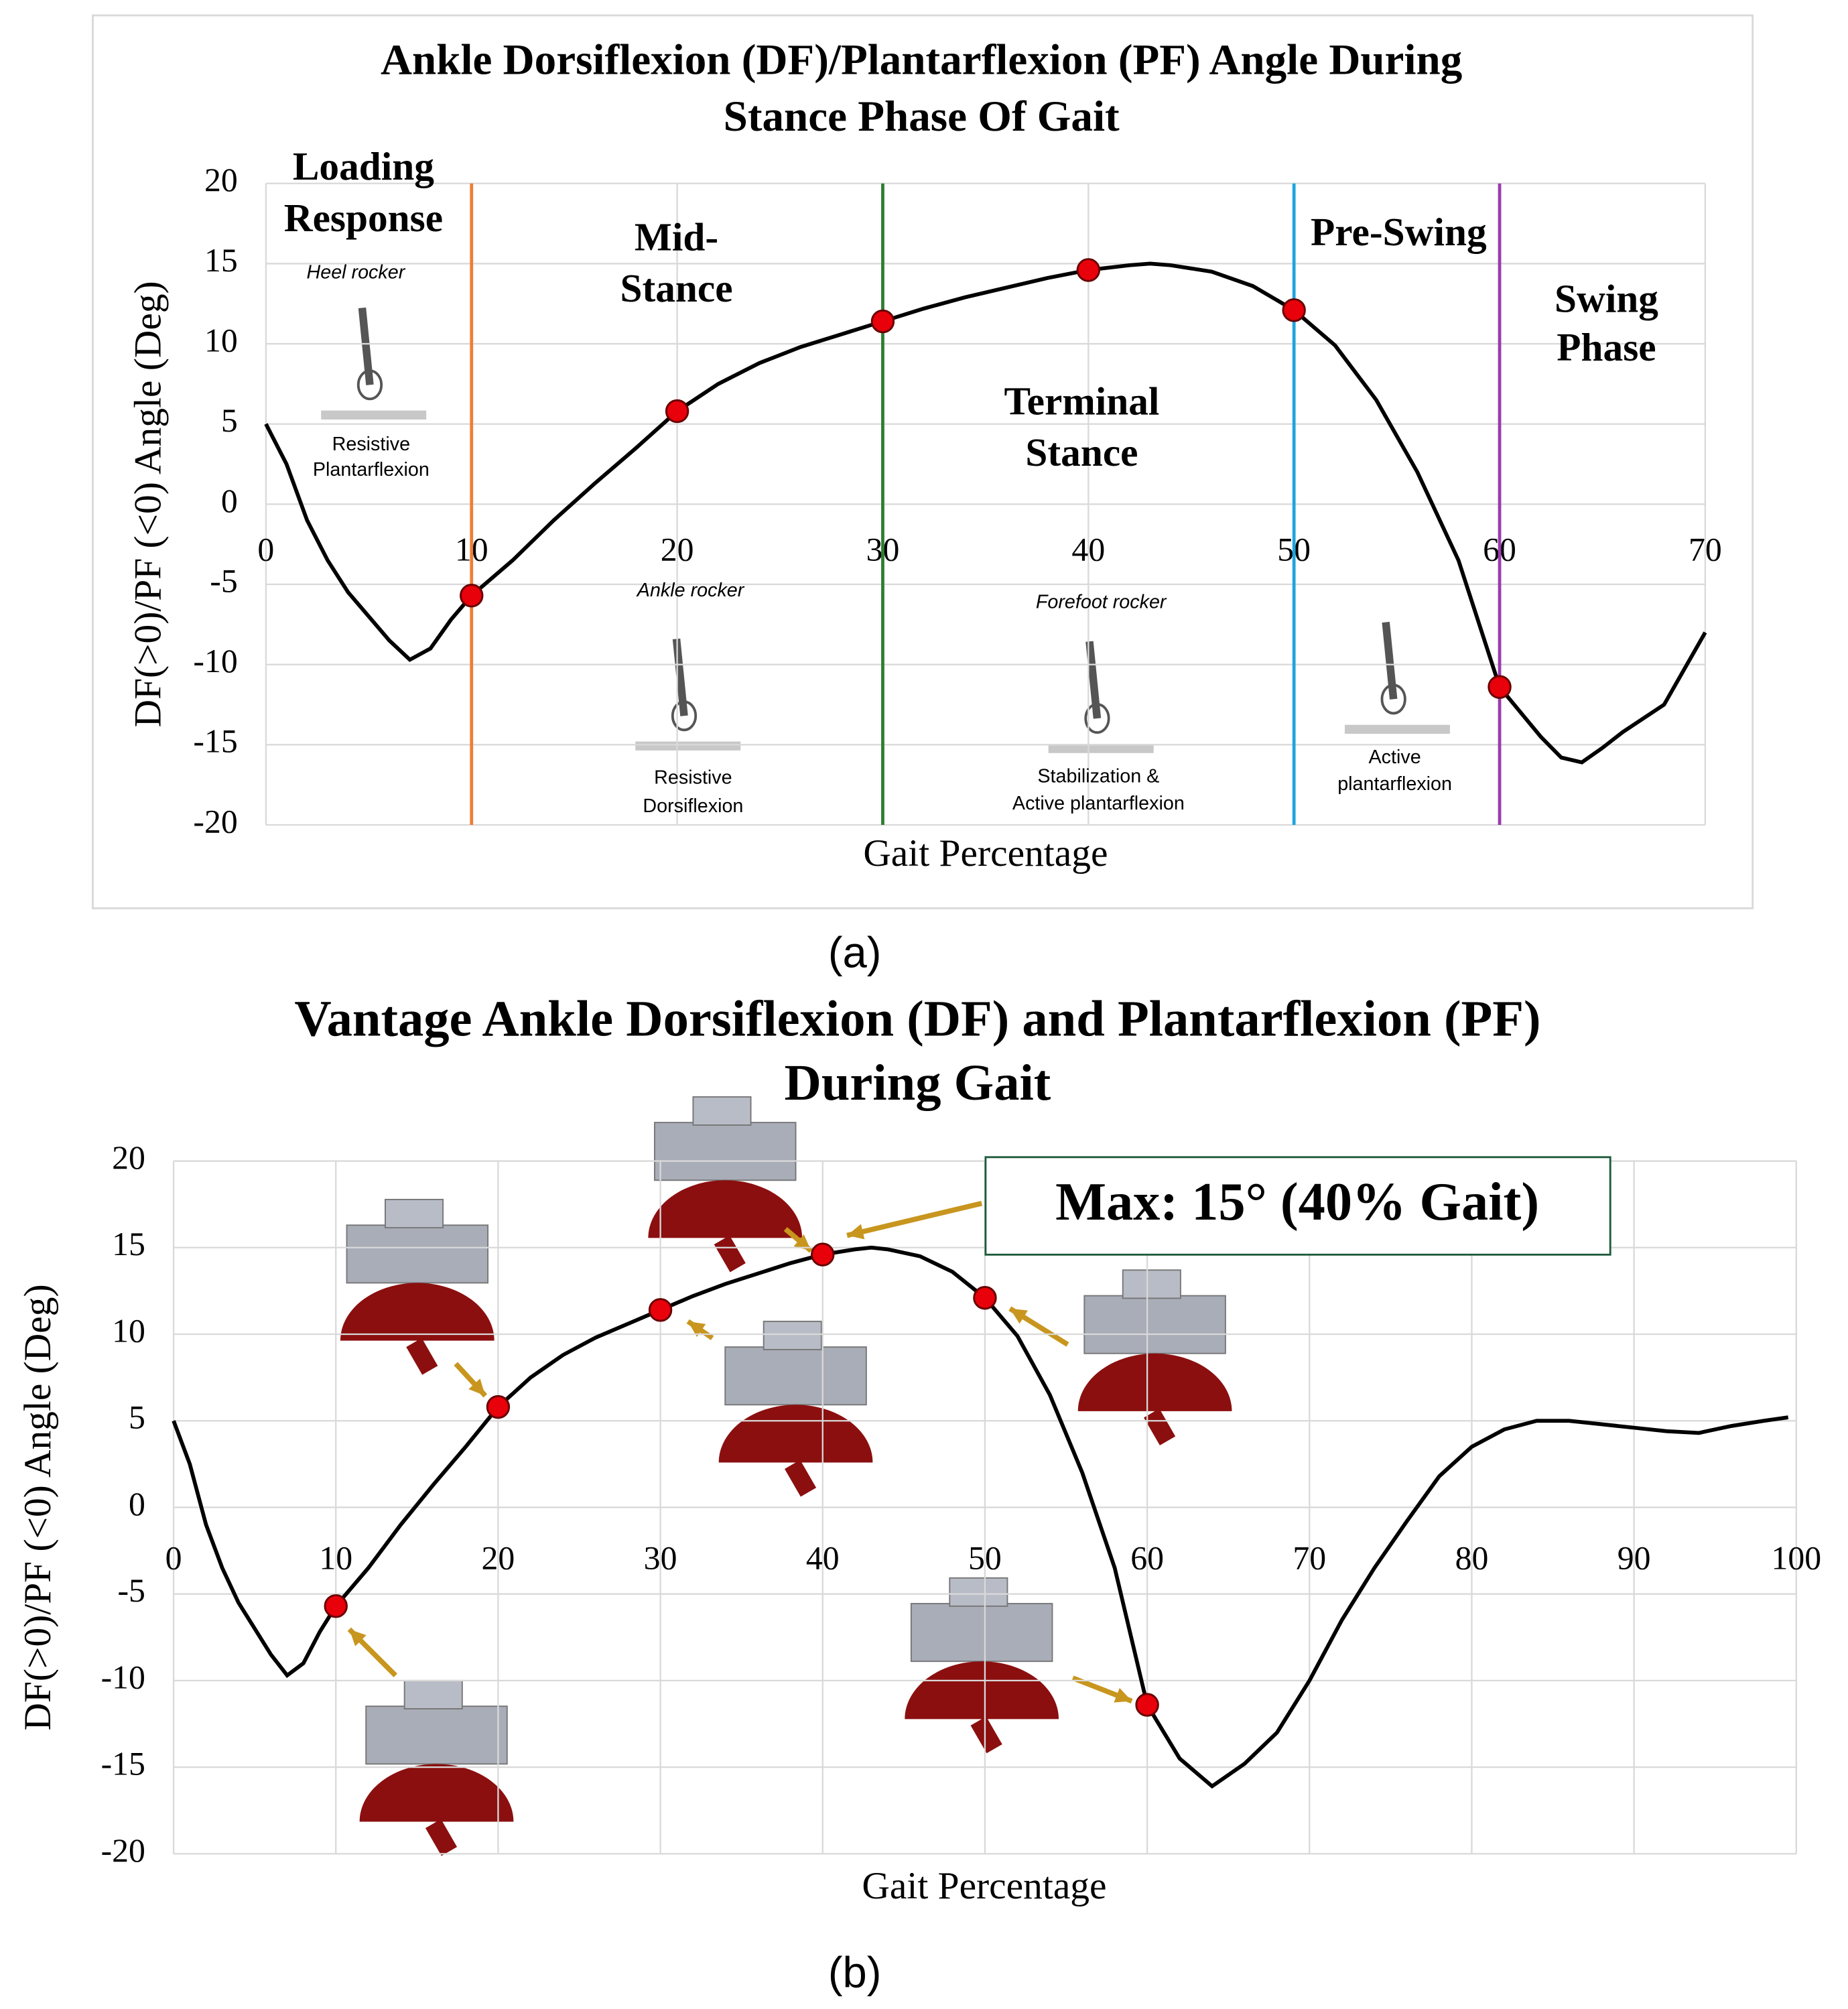 The width and height of the screenshot is (1848, 2009). I want to click on panel-label: (b), so click(855, 1971).